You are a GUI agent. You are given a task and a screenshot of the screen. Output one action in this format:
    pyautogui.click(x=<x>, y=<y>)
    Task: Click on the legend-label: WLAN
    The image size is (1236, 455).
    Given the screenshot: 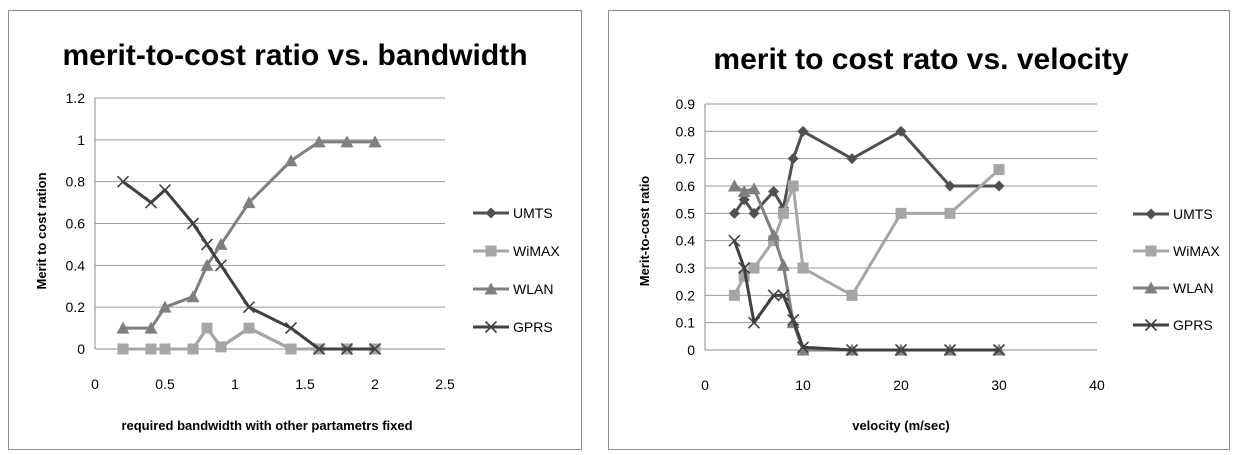 What is the action you would take?
    pyautogui.click(x=533, y=289)
    